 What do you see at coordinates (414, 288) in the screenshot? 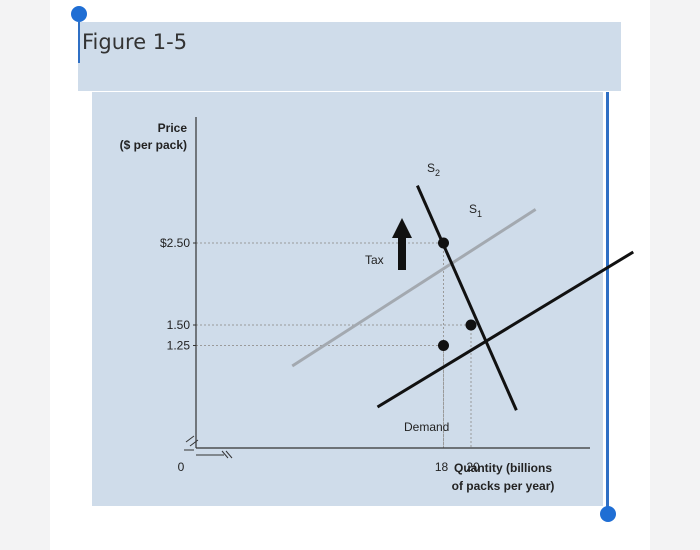
I see `series-line-s2` at bounding box center [414, 288].